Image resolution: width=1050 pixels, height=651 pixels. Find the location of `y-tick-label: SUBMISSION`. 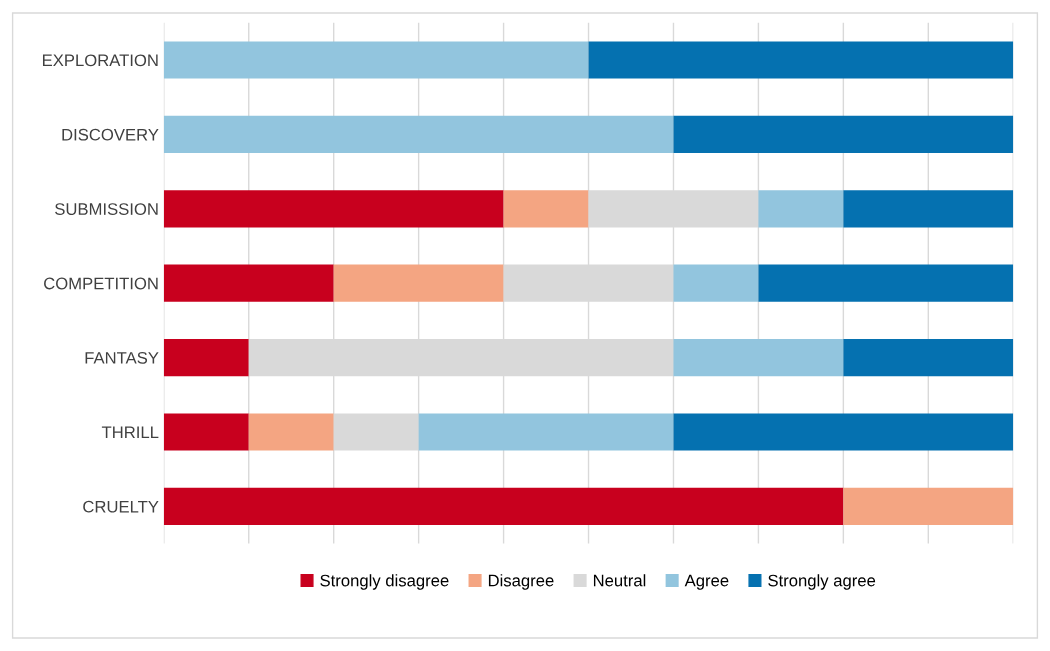

y-tick-label: SUBMISSION is located at coordinates (106, 209).